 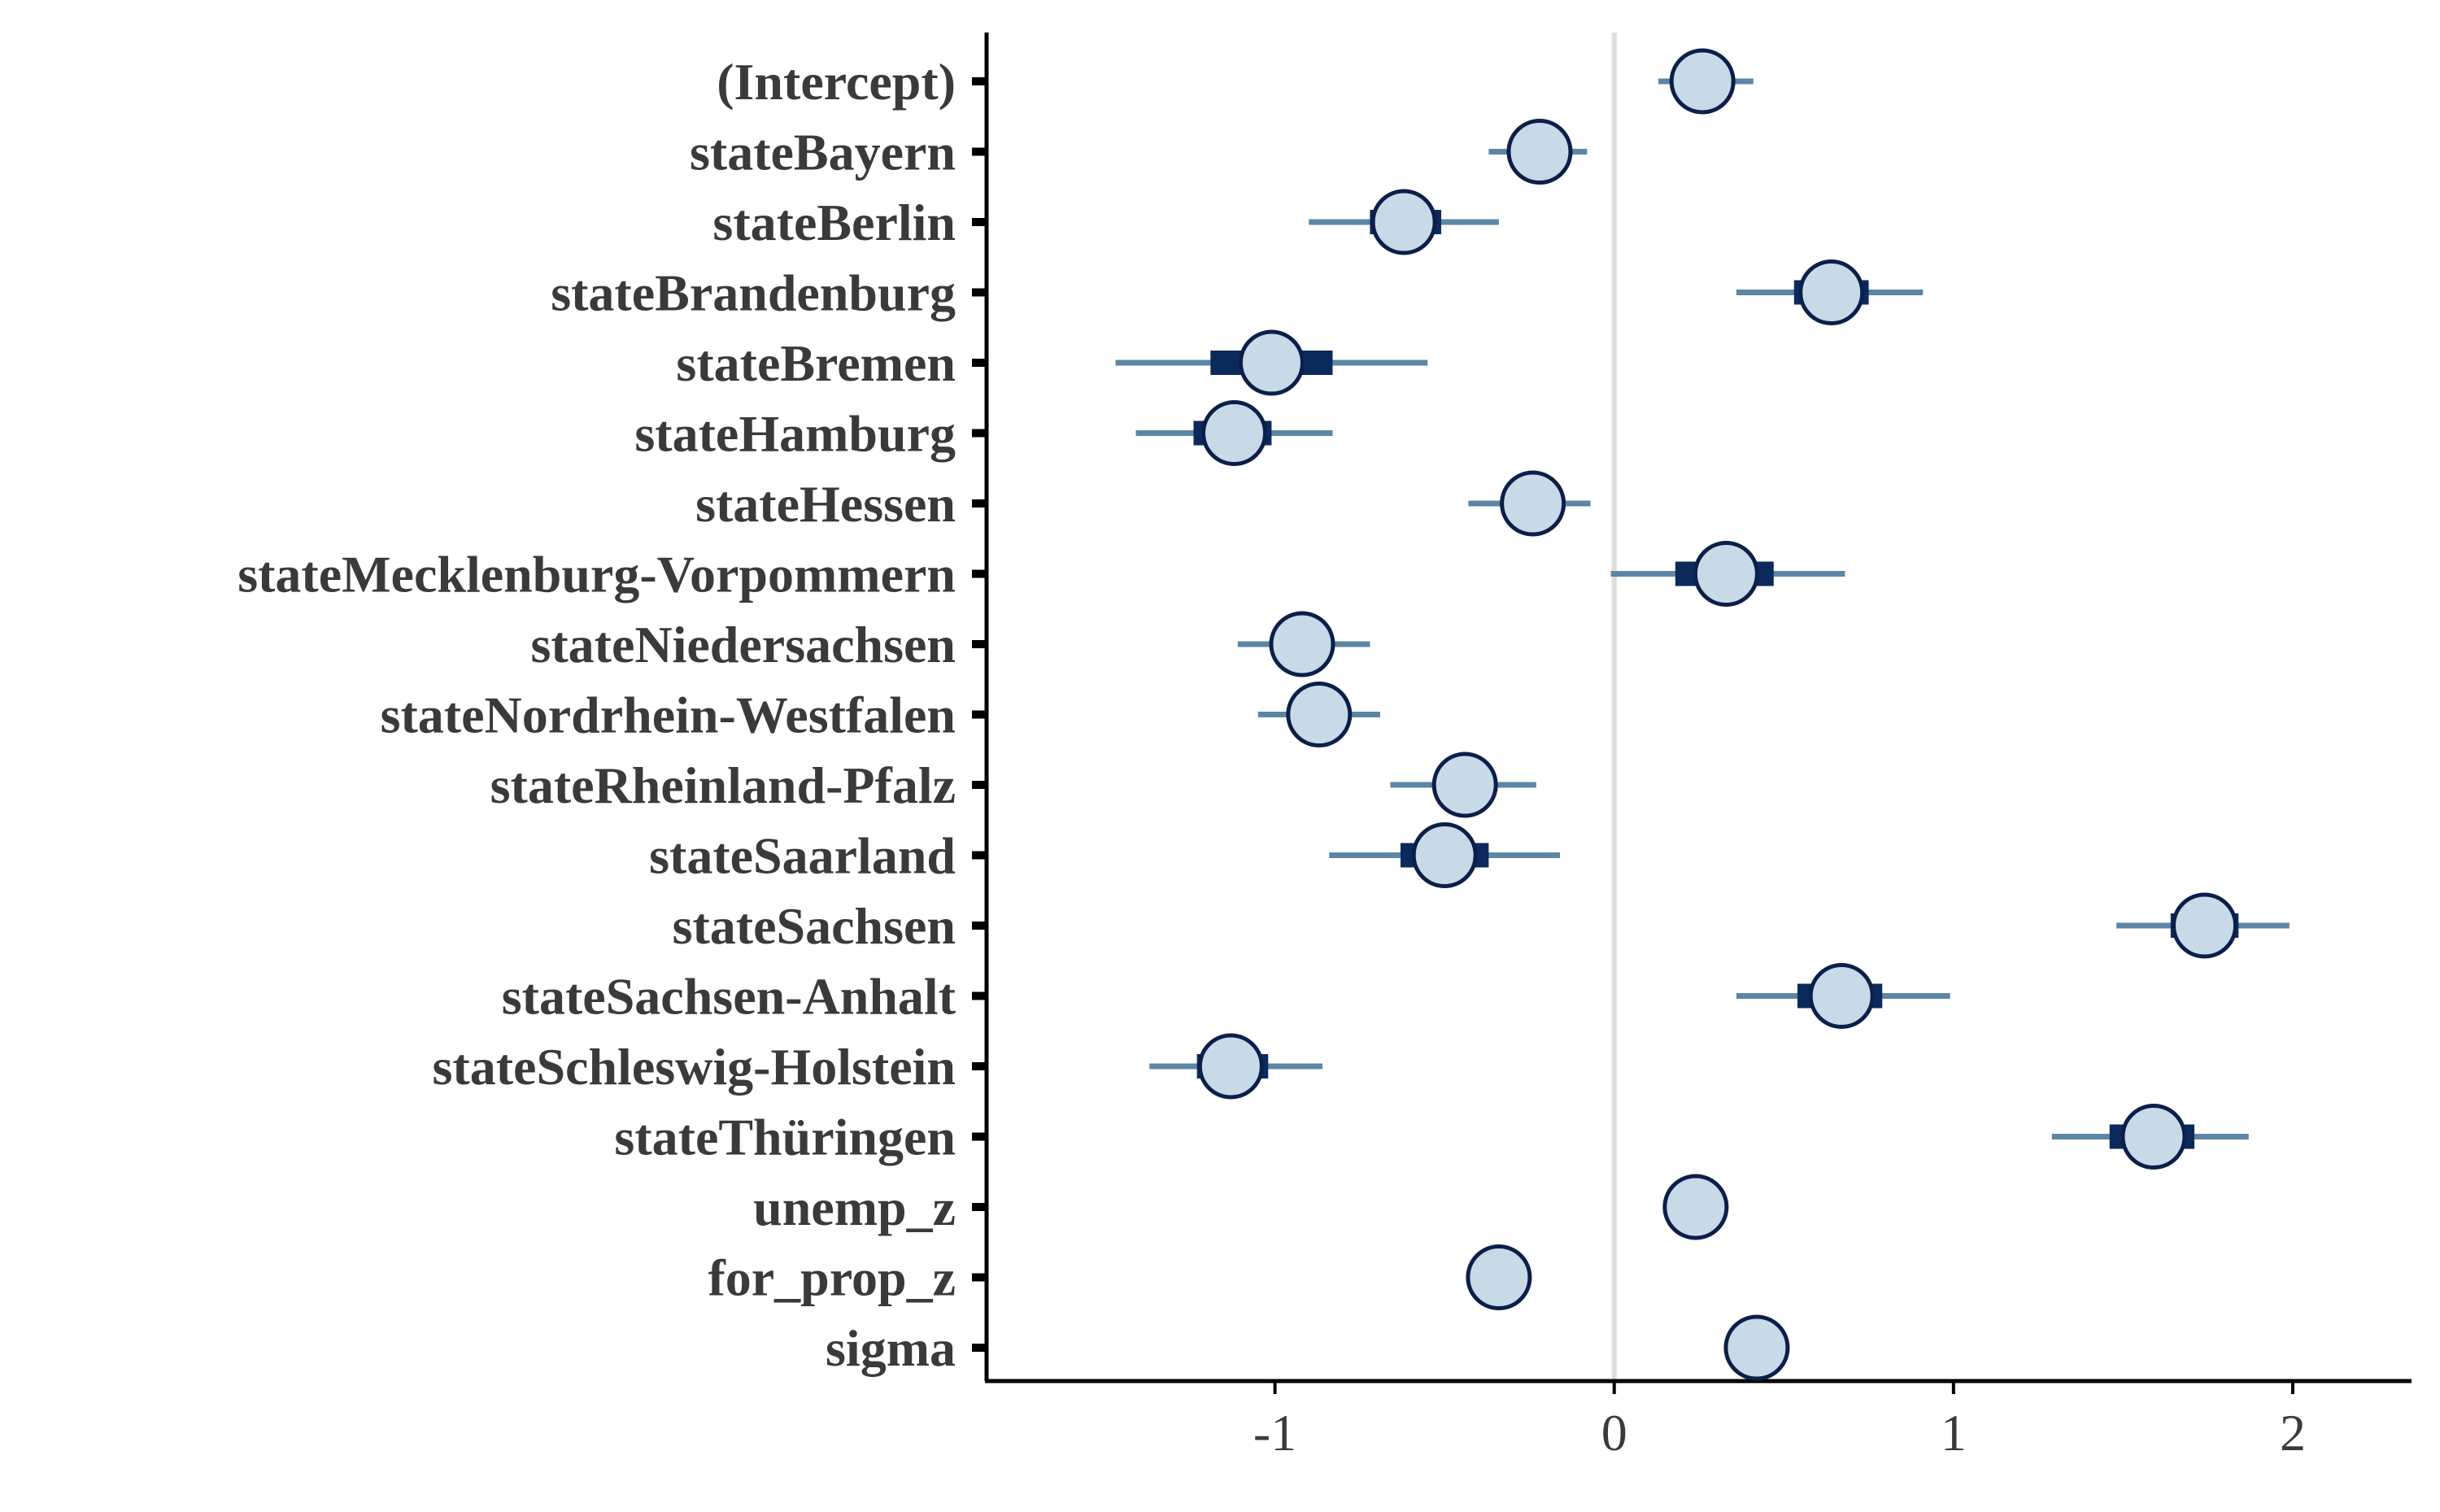 What do you see at coordinates (1275, 1433) in the screenshot?
I see `x-tick-label: -1` at bounding box center [1275, 1433].